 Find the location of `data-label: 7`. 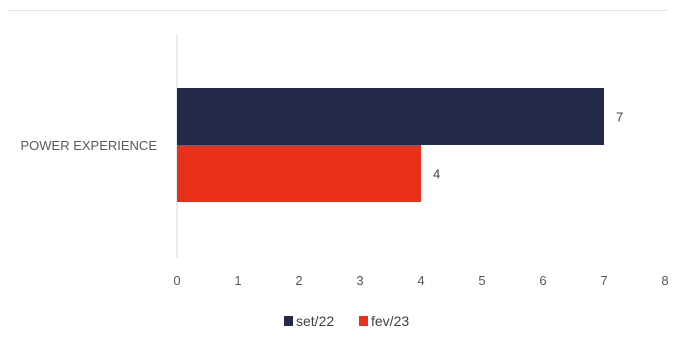

data-label: 7 is located at coordinates (619, 117).